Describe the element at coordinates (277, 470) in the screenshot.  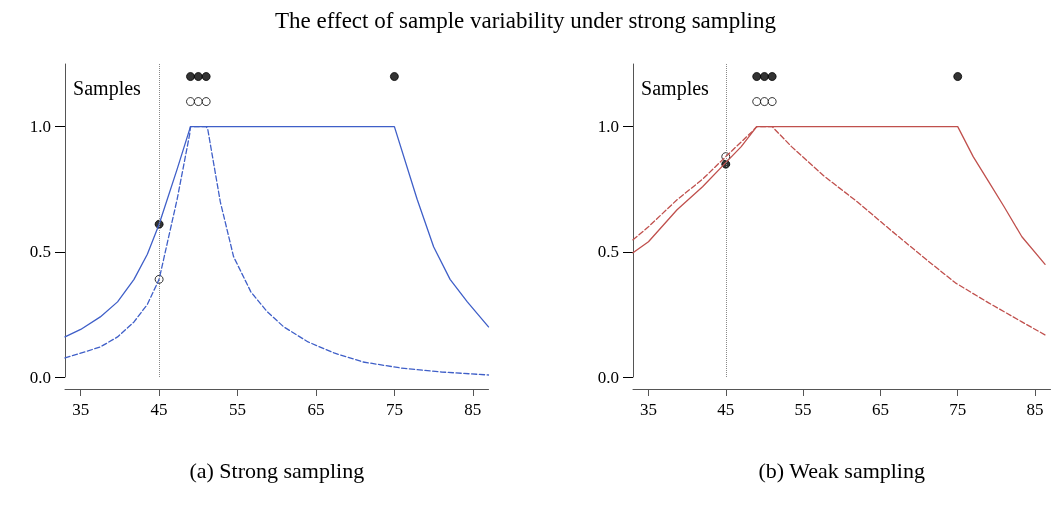
I see `x-axis-title: (a) Strong sampling` at that location.